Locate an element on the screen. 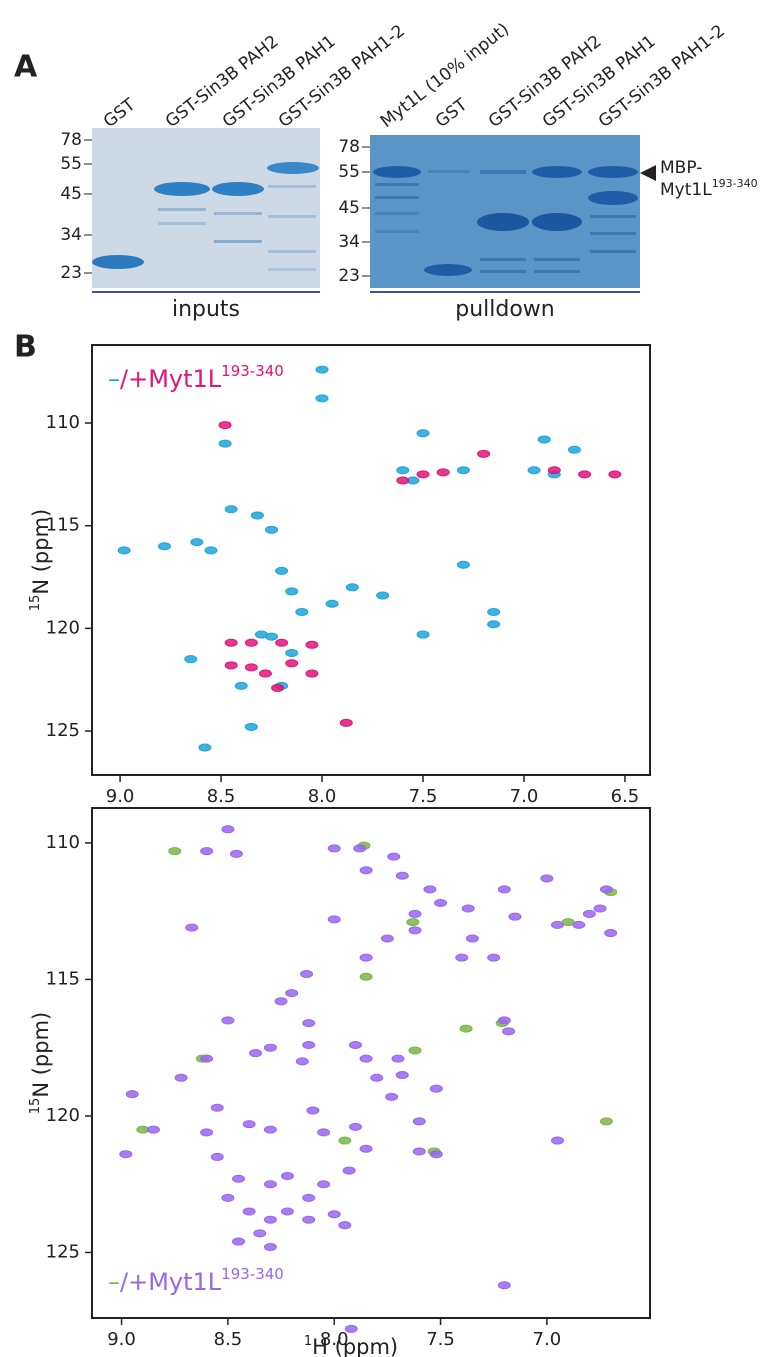  panel-label: B is located at coordinates (25, 347).